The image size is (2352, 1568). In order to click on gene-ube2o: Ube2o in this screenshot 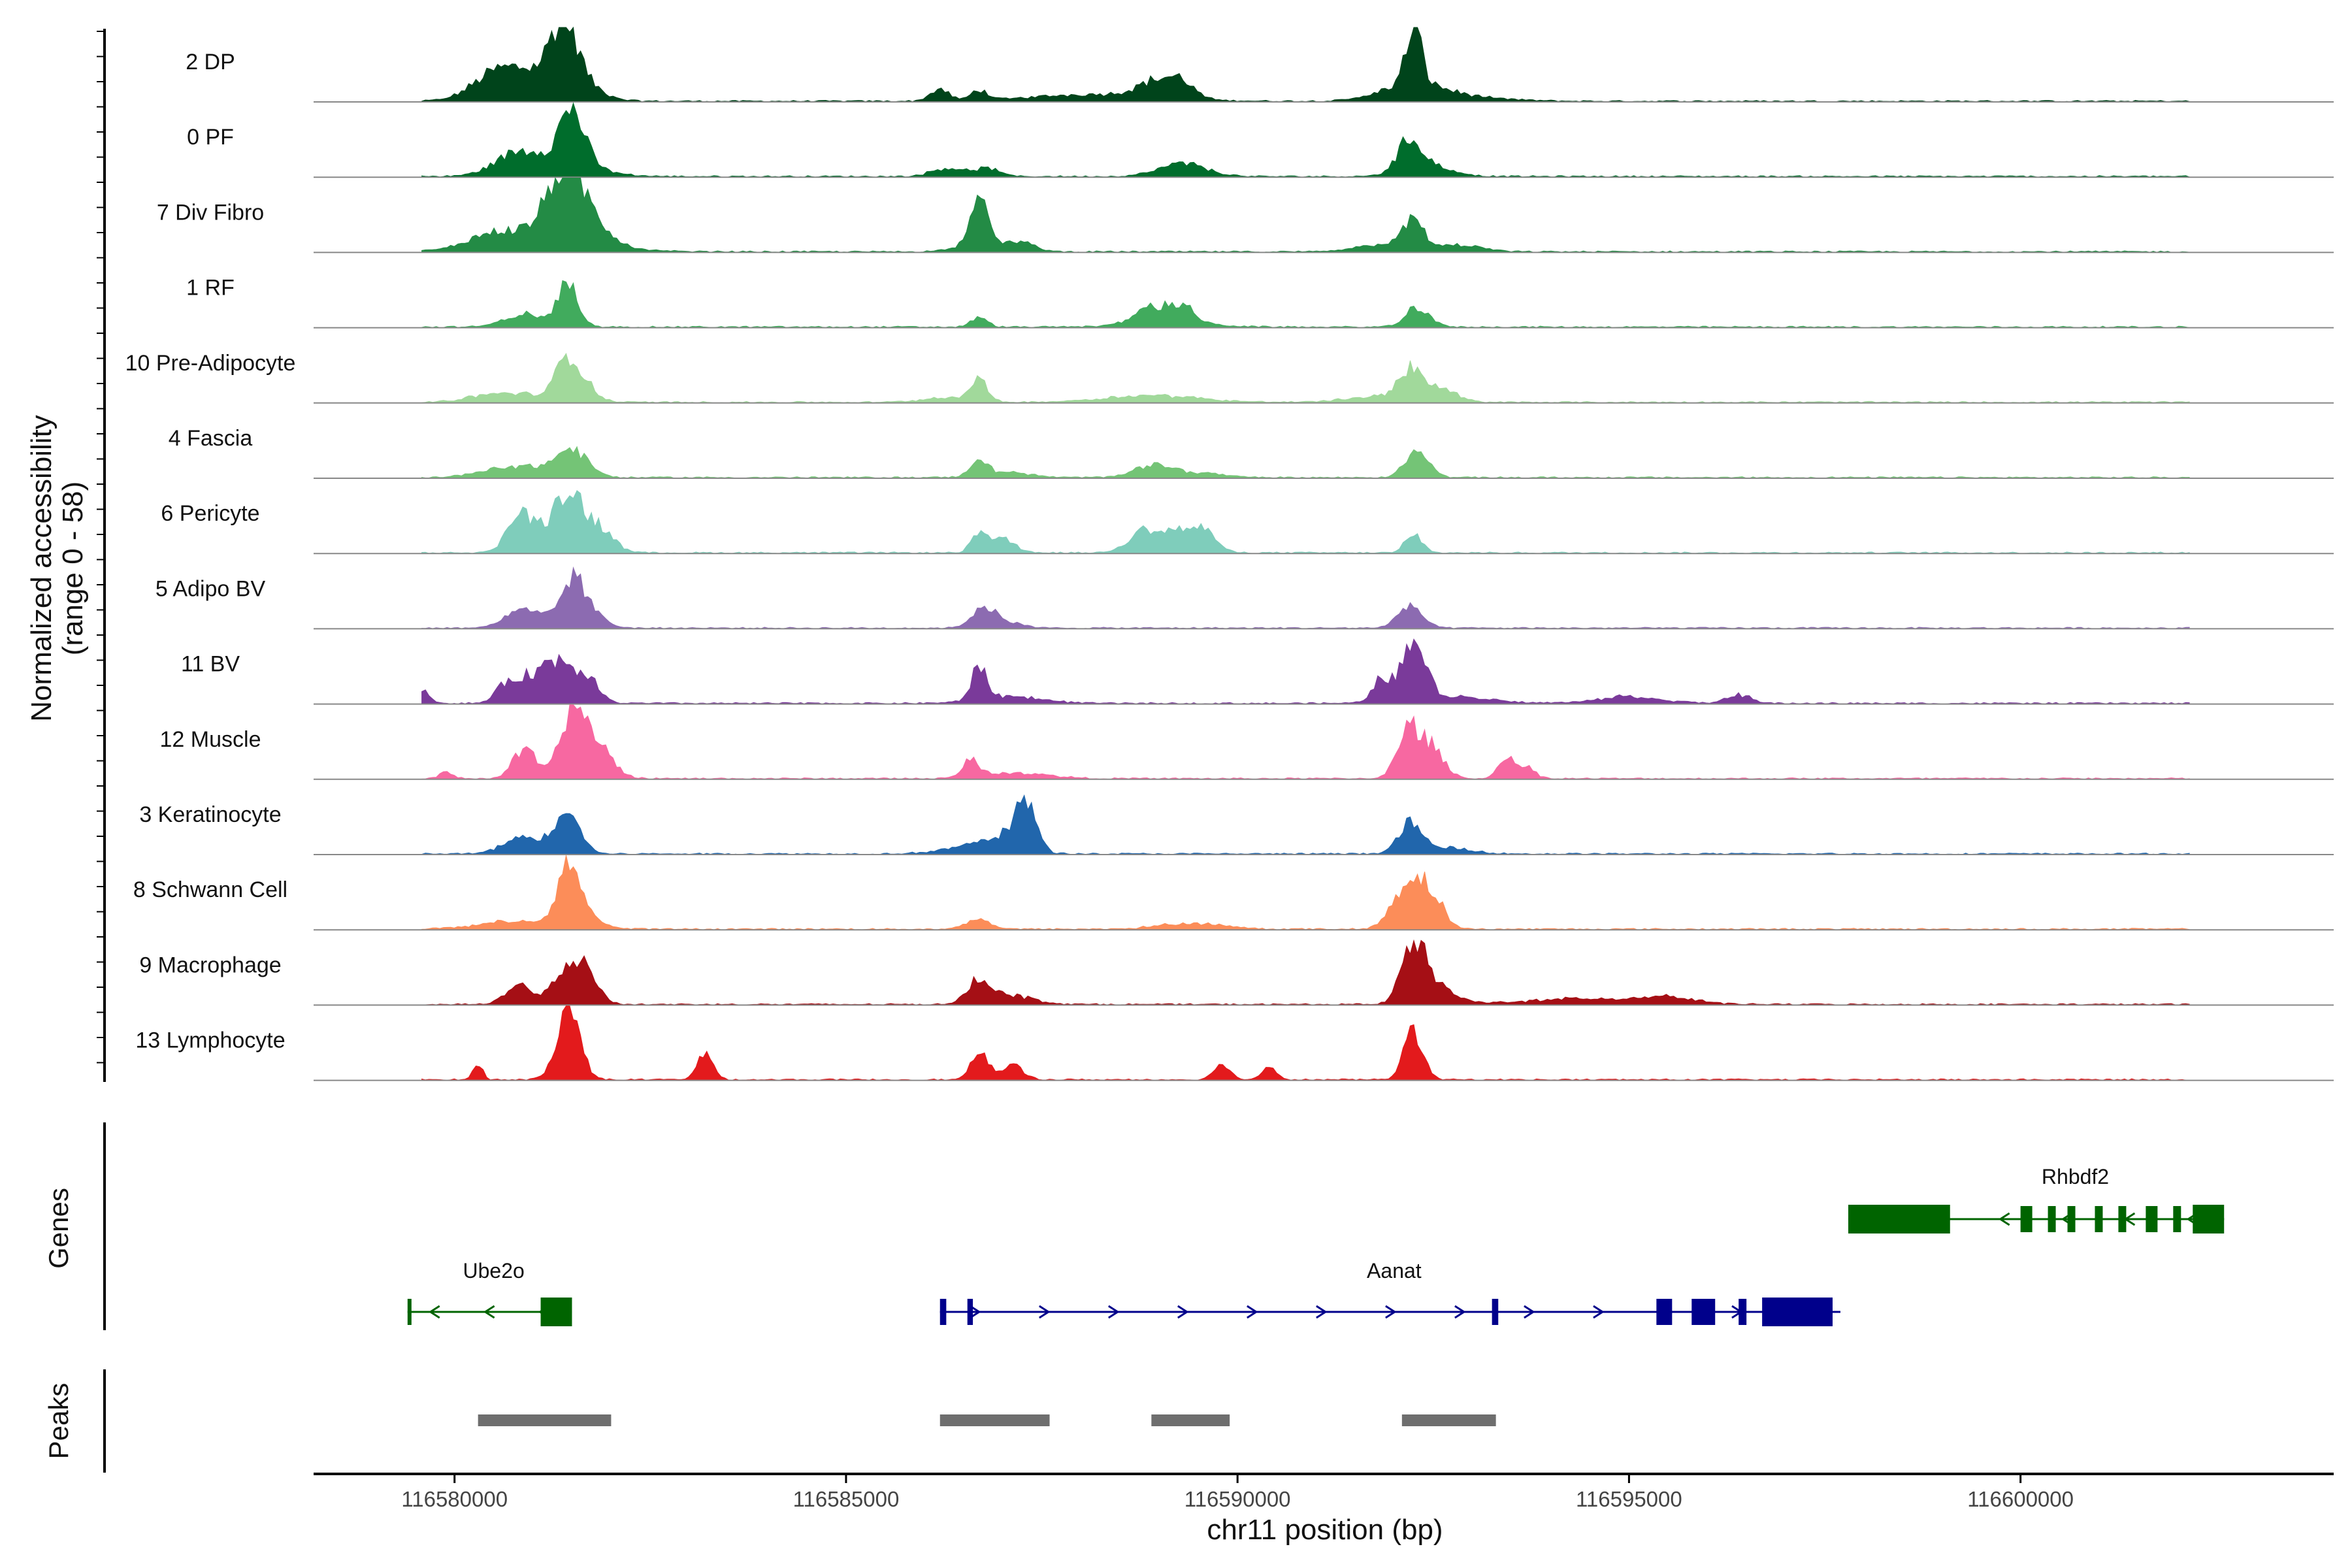, I will do `click(489, 1292)`.